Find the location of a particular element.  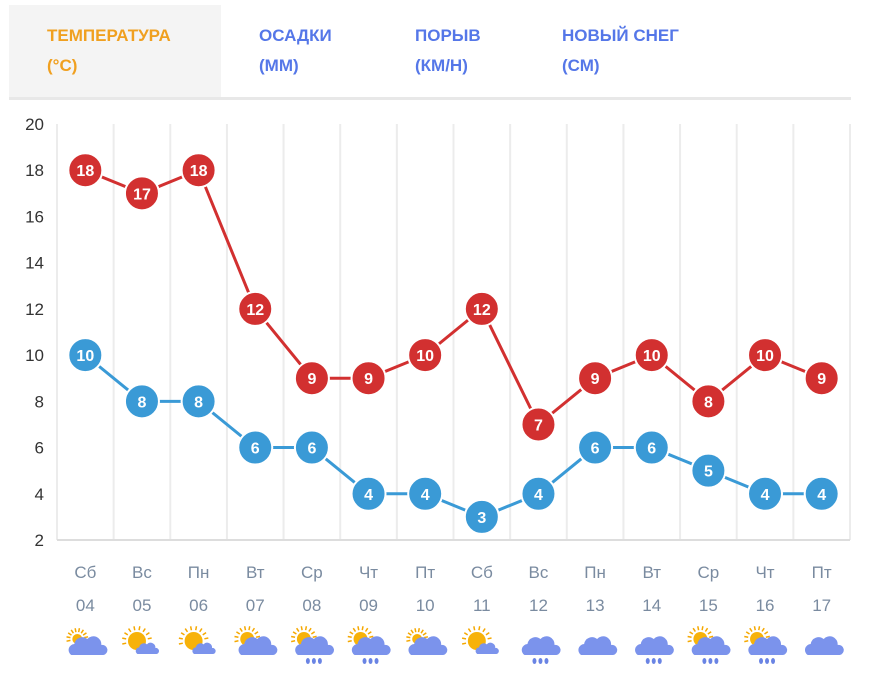

x-tick-day: Сб is located at coordinates (482, 572).